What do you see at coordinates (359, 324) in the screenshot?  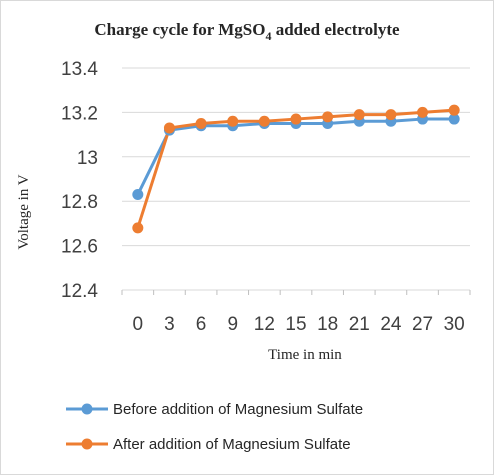 I see `x-tick-label: 21` at bounding box center [359, 324].